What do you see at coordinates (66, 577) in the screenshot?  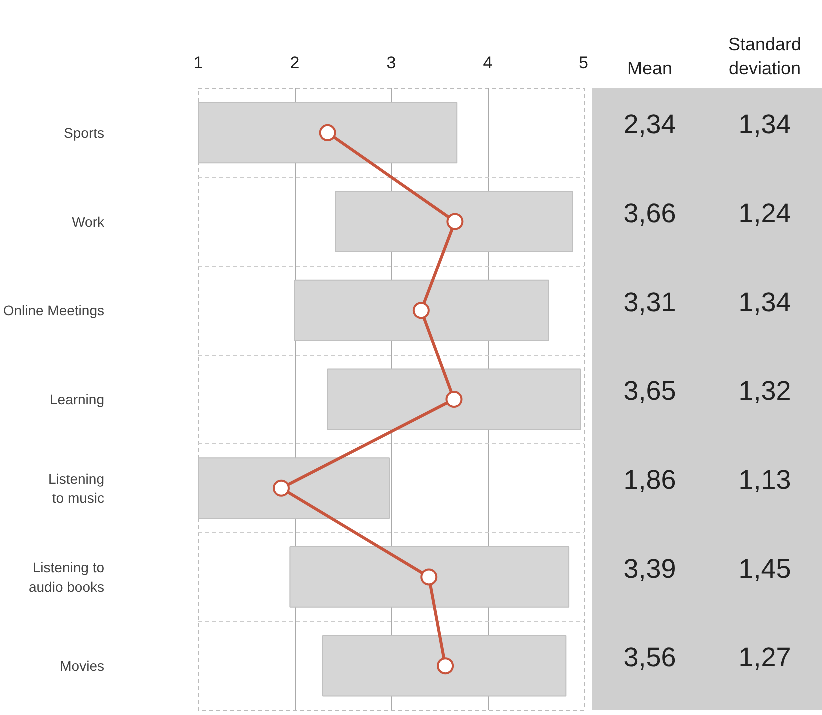 I see `y-tick-label: Listening to audio books` at bounding box center [66, 577].